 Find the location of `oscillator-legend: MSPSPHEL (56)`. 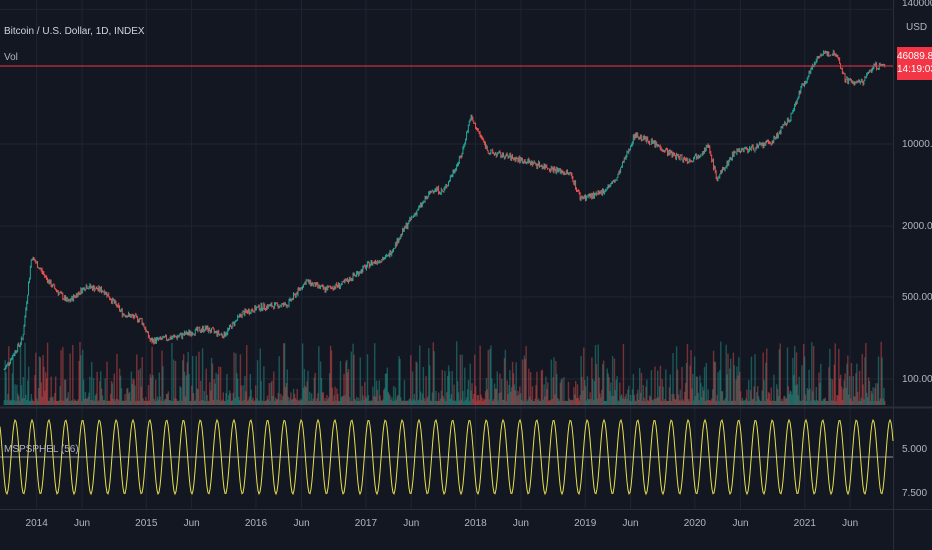

oscillator-legend: MSPSPHEL (56) is located at coordinates (41, 449).